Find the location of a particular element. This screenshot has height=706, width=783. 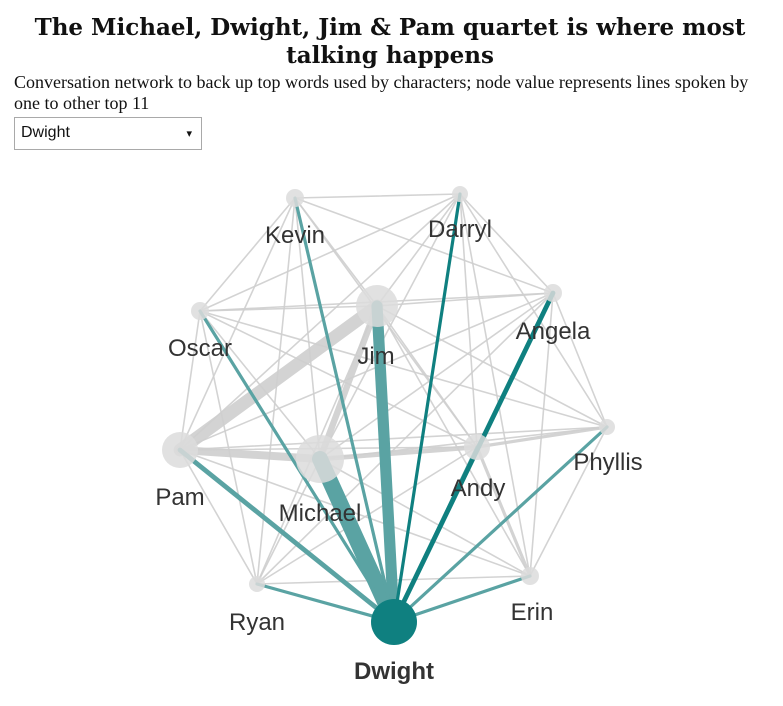

link-pam-jim is located at coordinates (278, 378).